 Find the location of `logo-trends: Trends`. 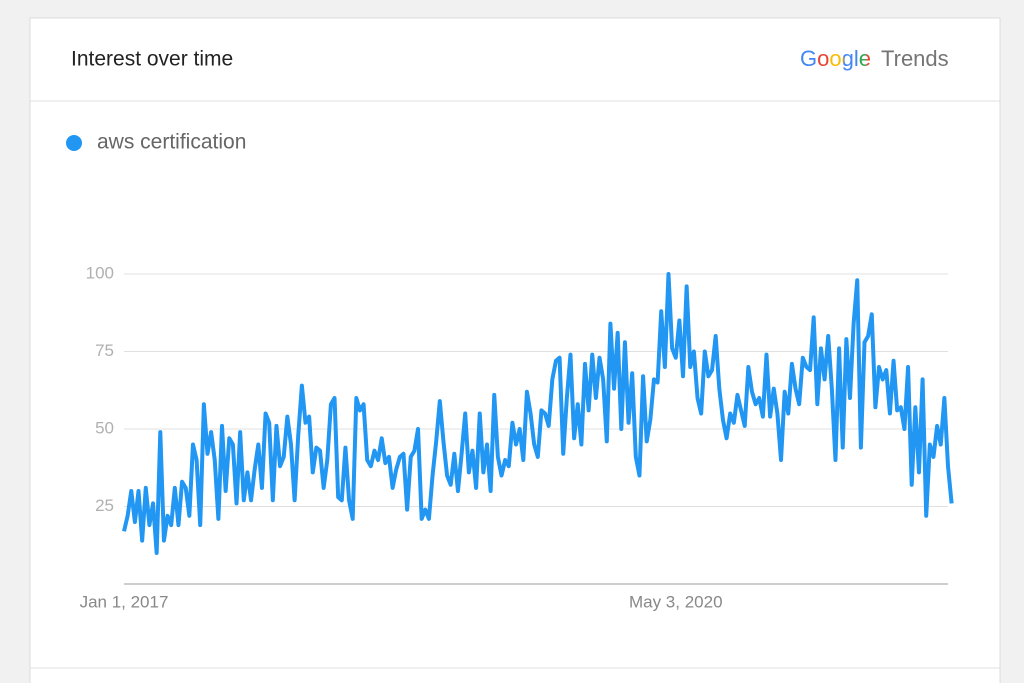

logo-trends: Trends is located at coordinates (915, 58).